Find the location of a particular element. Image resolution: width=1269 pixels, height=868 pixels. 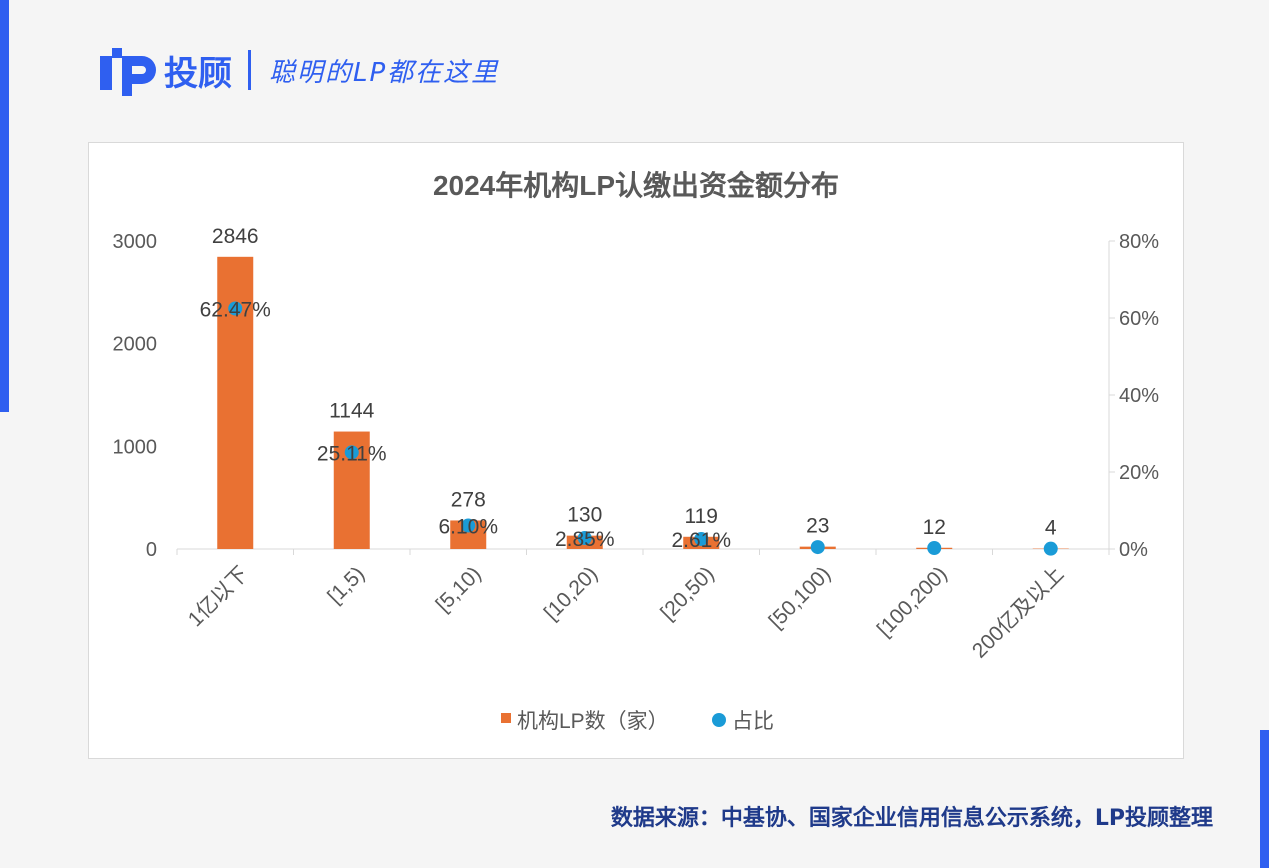

percent-label: 25.11% is located at coordinates (352, 453).